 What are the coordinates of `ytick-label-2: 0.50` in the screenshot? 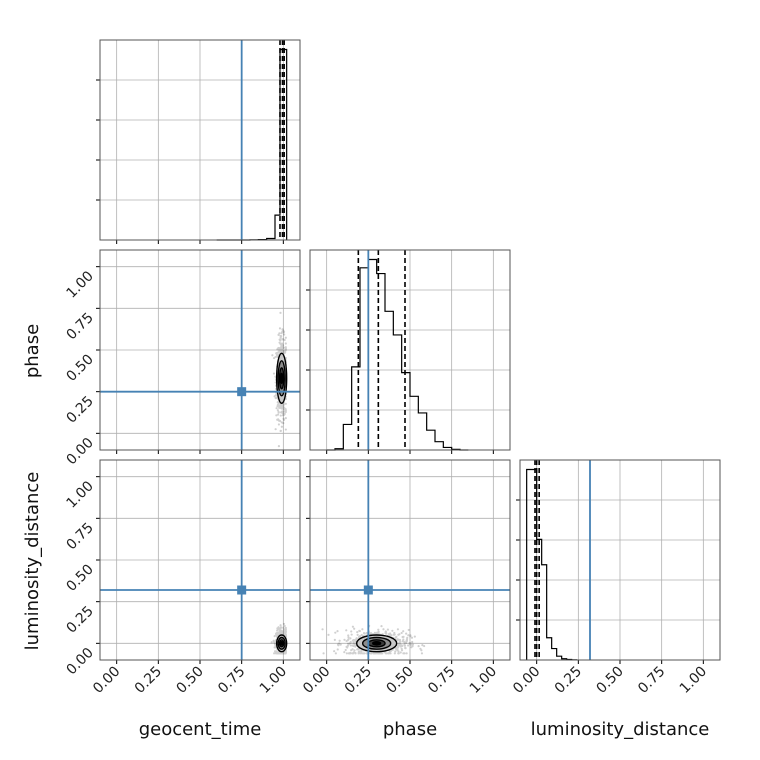 It's located at (79, 368).